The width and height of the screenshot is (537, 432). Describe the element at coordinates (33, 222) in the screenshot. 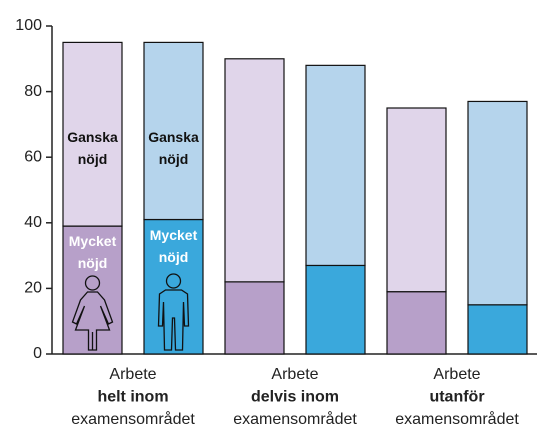

I see `y-tick-label: 40` at that location.